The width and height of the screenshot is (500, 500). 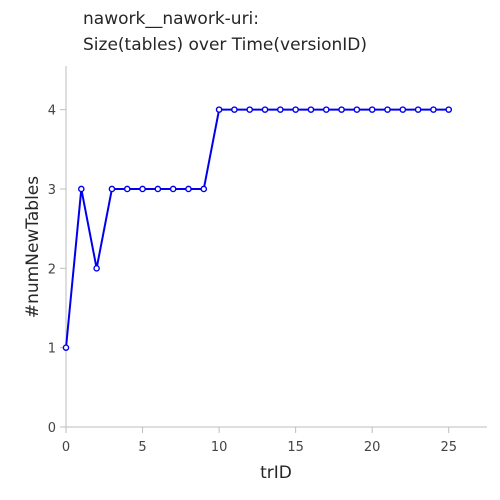 I want to click on x-axis-ticks: 0 5 10 15 20 25, so click(x=259, y=441).